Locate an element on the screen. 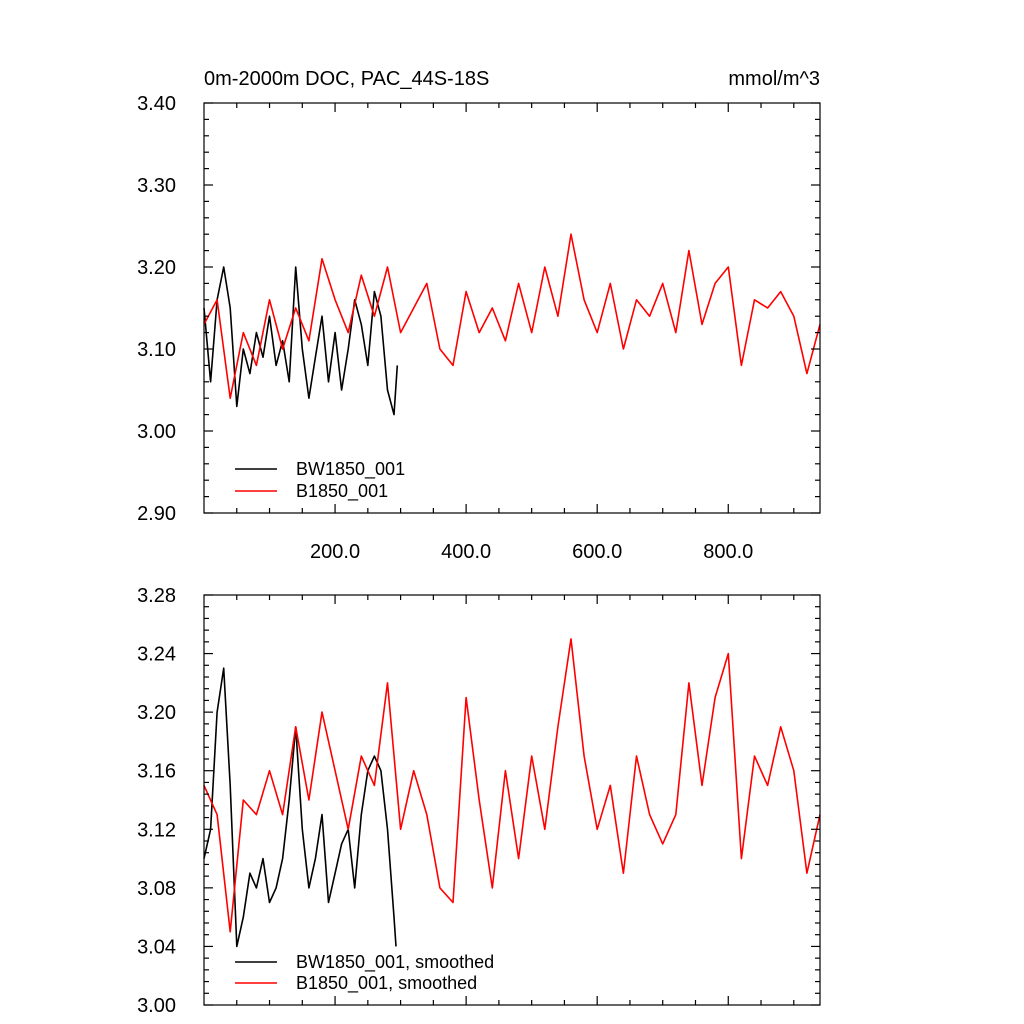  bottom-y-tick-label: 3.04 is located at coordinates (156, 947).